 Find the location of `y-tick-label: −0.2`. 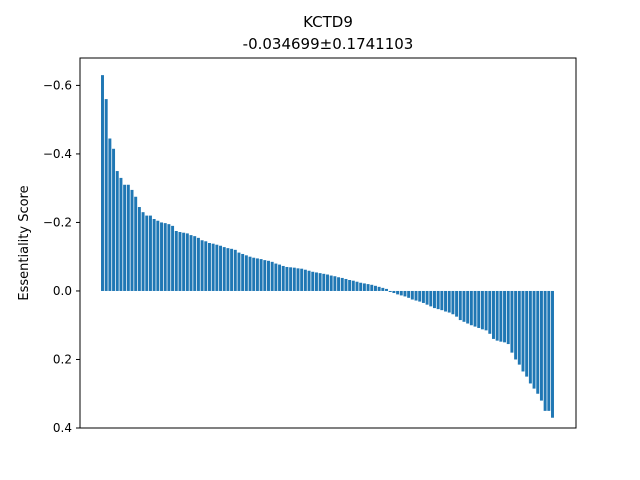

y-tick-label: −0.2 is located at coordinates (57, 222).